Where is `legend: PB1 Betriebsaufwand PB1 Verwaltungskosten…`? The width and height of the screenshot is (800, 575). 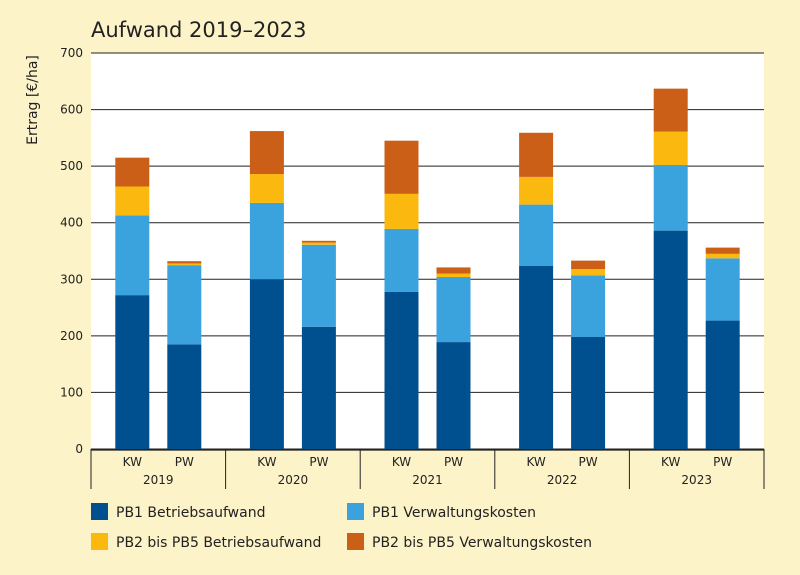
legend: PB1 Betriebsaufwand PB1 Verwaltungskosten… is located at coordinates (341, 527).